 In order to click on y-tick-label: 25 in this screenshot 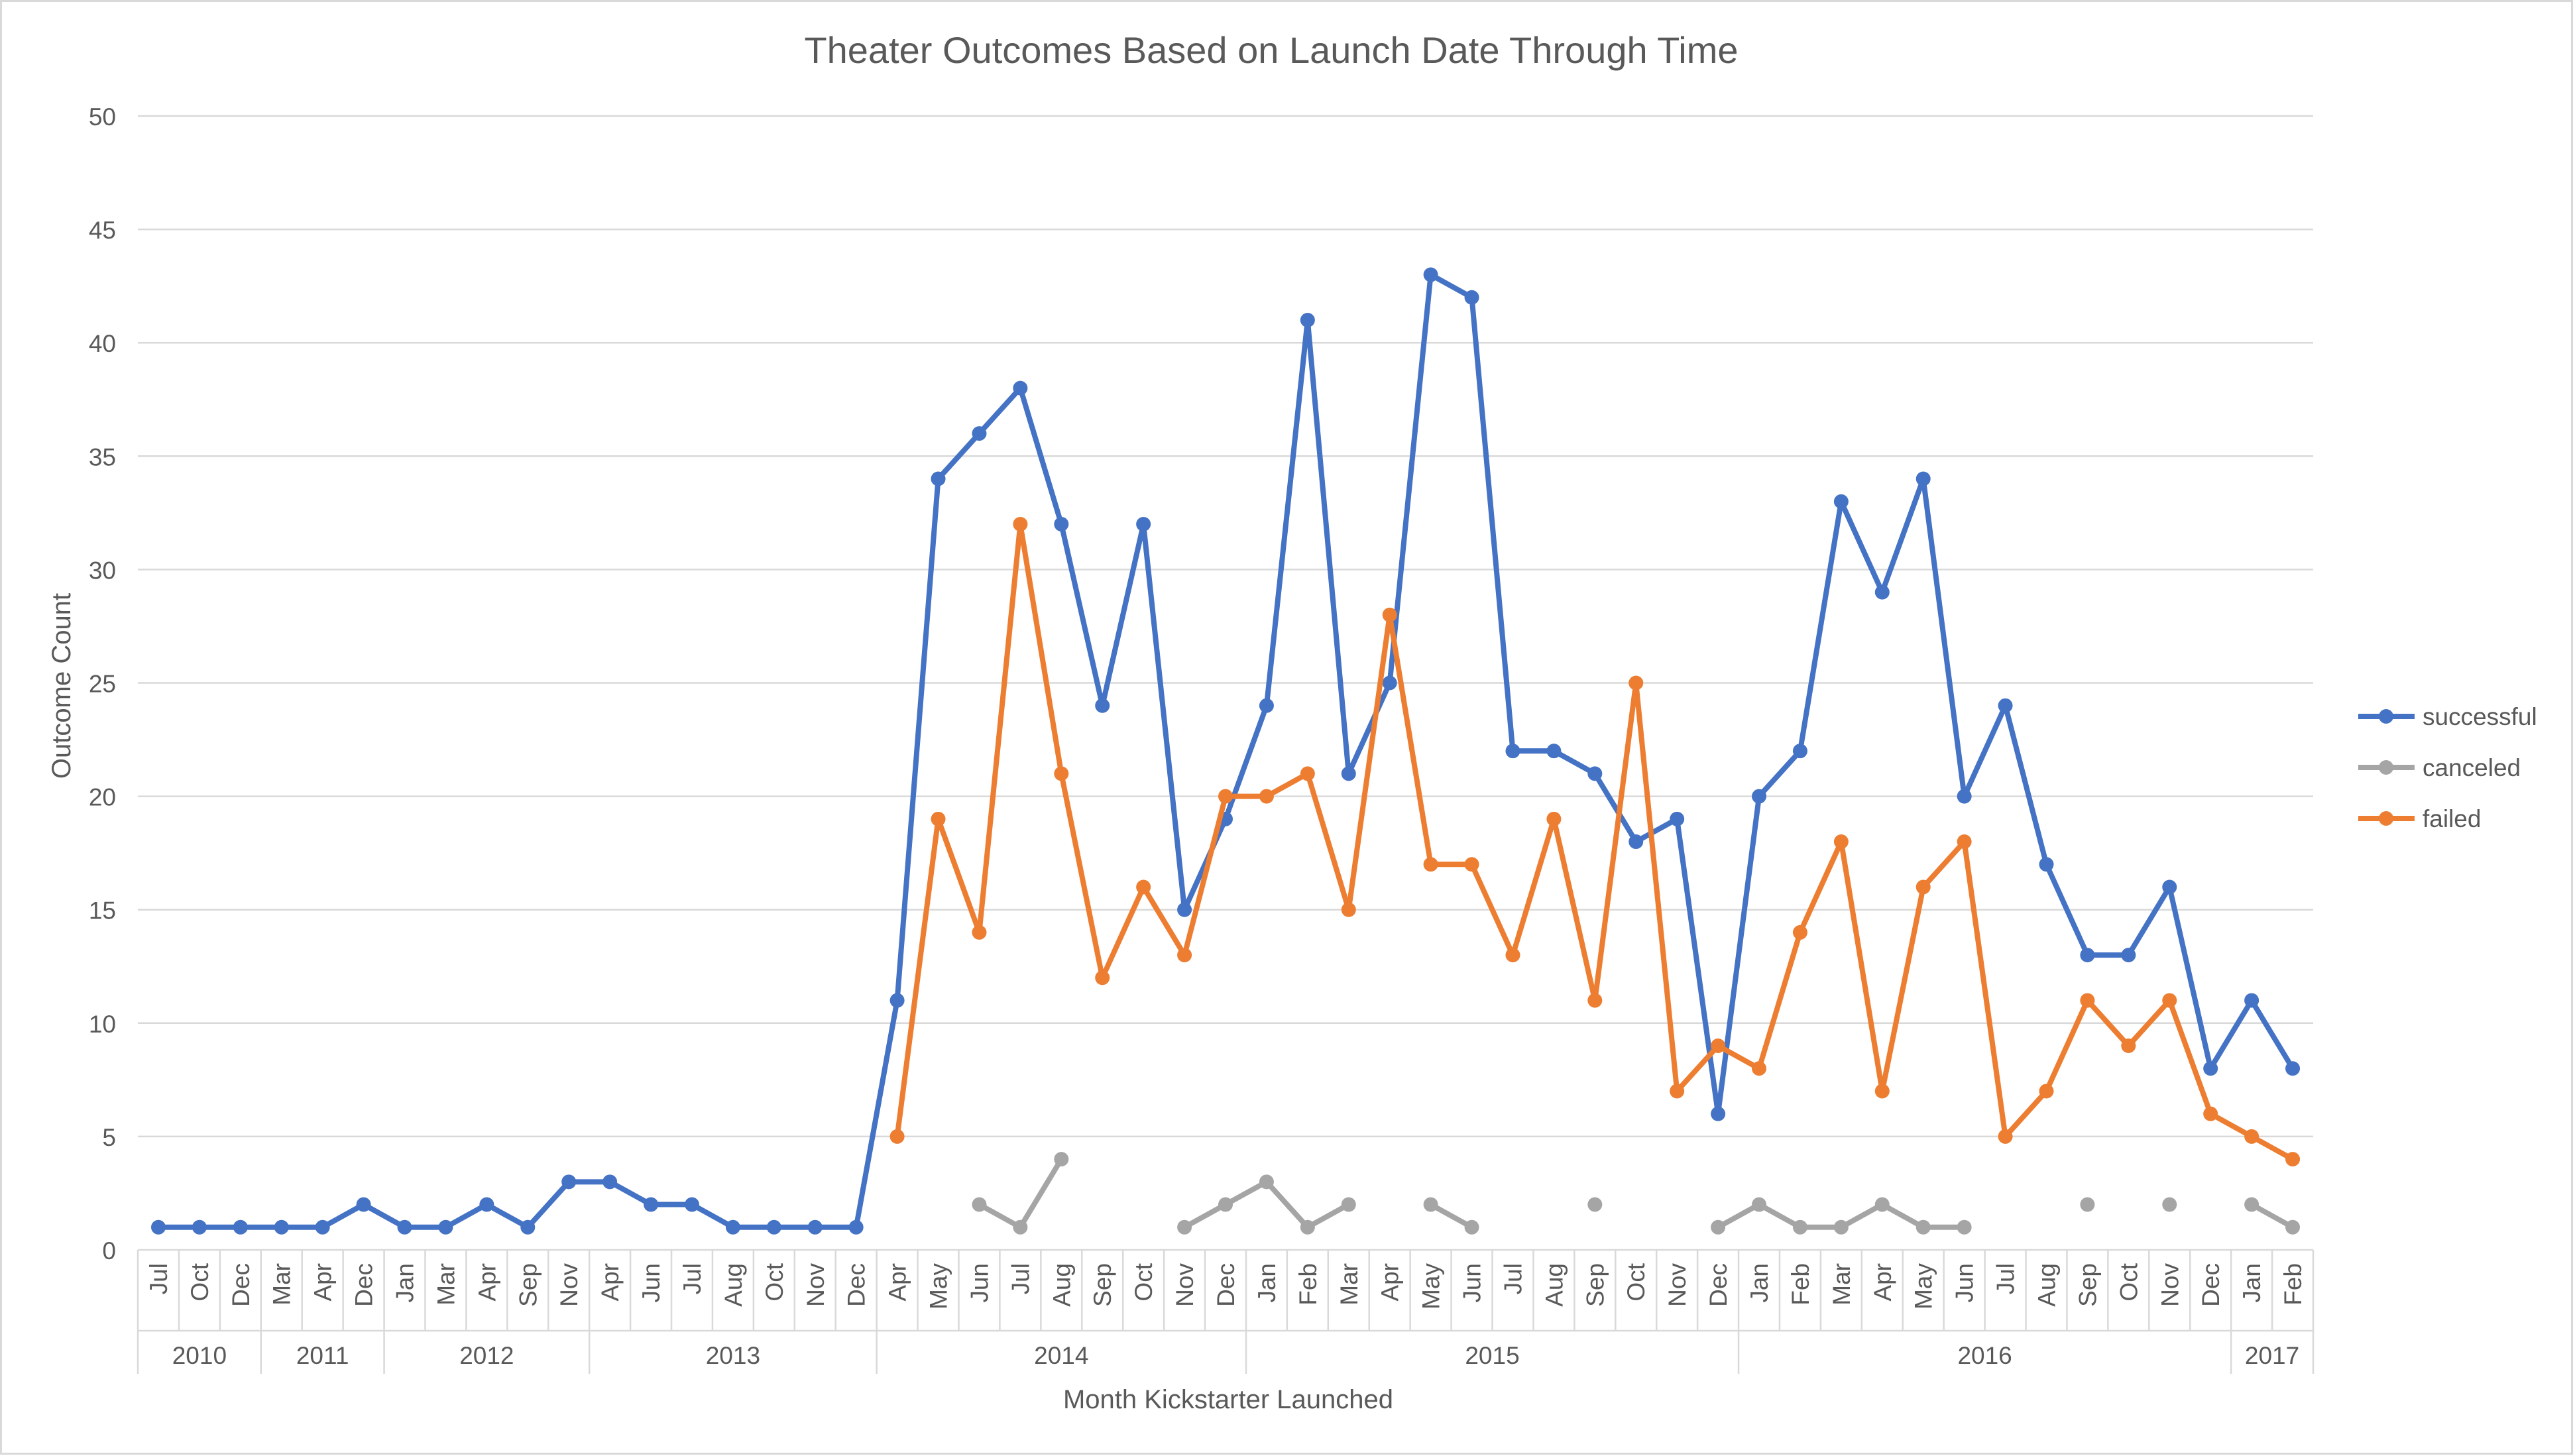, I will do `click(102, 684)`.